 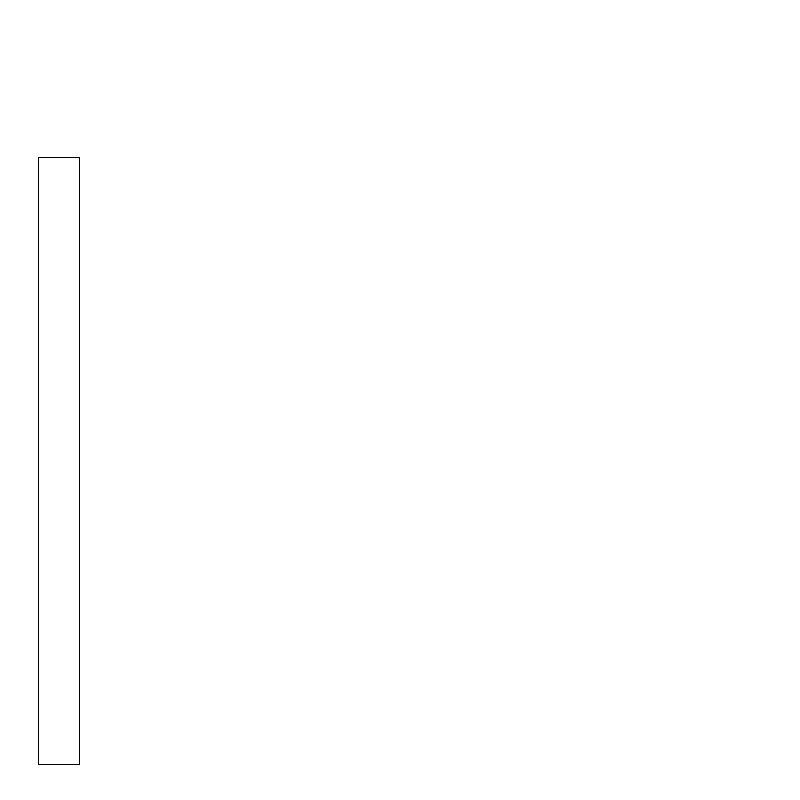 What do you see at coordinates (59, 461) in the screenshot?
I see `colorbar-gradient` at bounding box center [59, 461].